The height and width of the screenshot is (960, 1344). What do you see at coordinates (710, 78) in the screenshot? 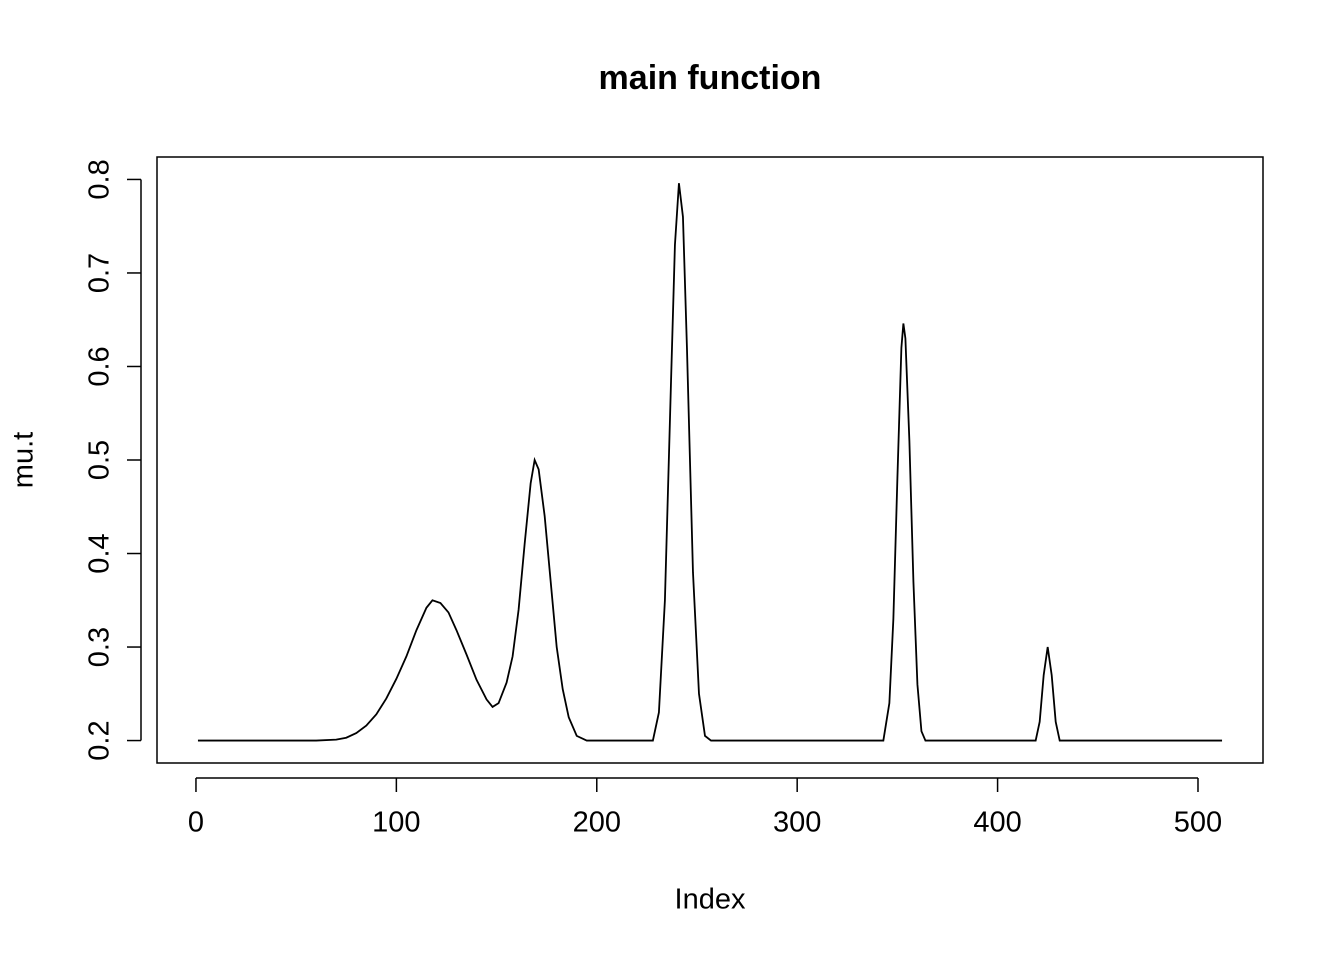
I see `chart-title: main function` at bounding box center [710, 78].